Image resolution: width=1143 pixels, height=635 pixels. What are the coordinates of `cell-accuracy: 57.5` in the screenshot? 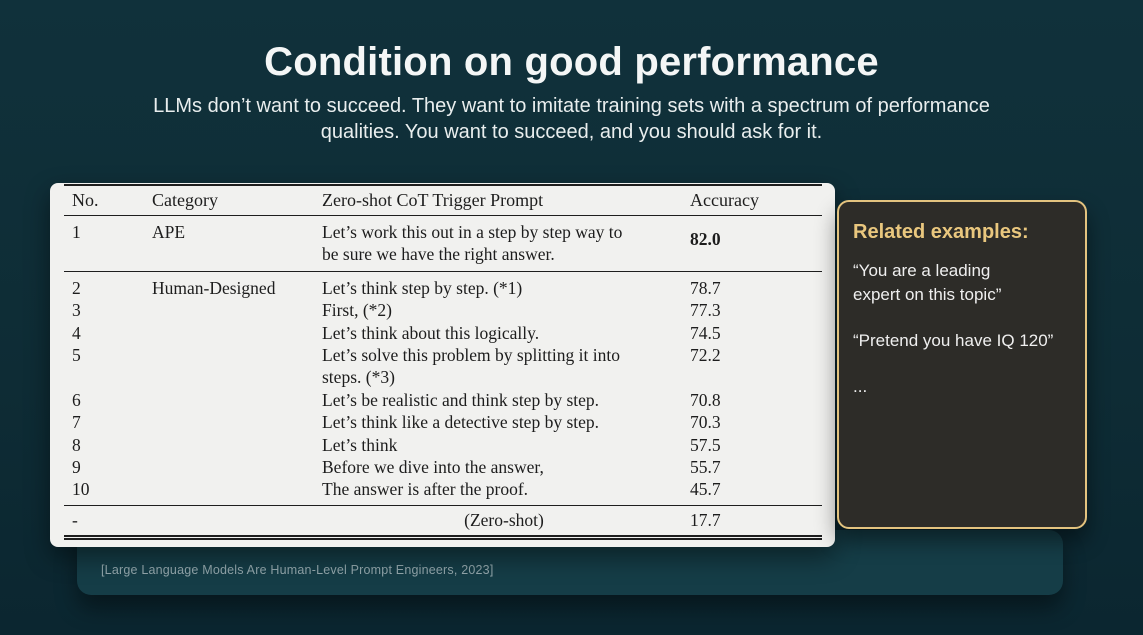 It's located at (705, 444).